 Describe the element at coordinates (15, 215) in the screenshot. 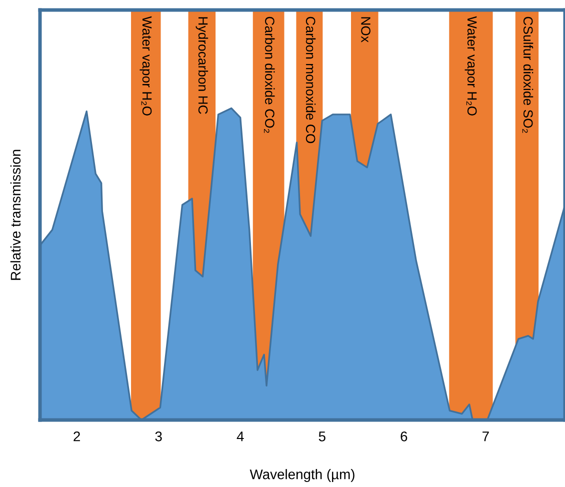

I see `y-axis-title: Relative transmission` at that location.